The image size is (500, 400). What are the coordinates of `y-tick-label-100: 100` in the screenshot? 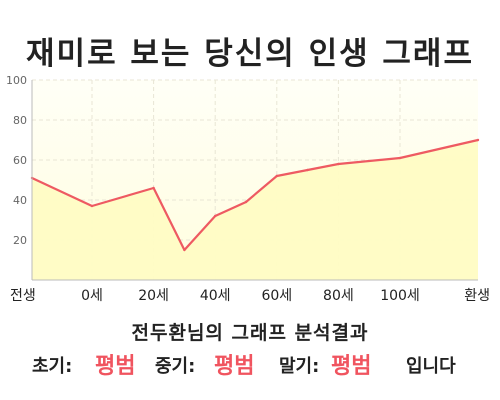 It's located at (16, 80).